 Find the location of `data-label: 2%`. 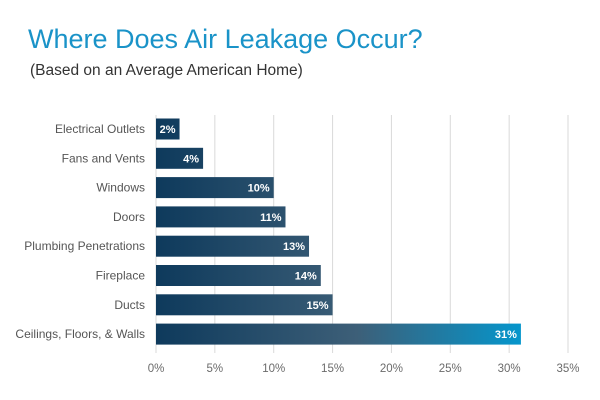

data-label: 2% is located at coordinates (168, 130).